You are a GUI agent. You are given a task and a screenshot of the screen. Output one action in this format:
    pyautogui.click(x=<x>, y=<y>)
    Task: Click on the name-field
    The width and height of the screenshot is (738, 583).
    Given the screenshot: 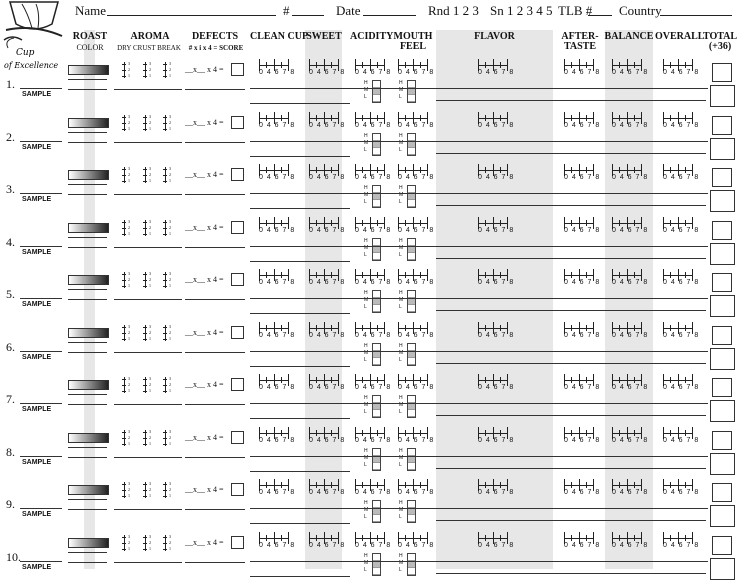 What is the action you would take?
    pyautogui.click(x=191, y=15)
    